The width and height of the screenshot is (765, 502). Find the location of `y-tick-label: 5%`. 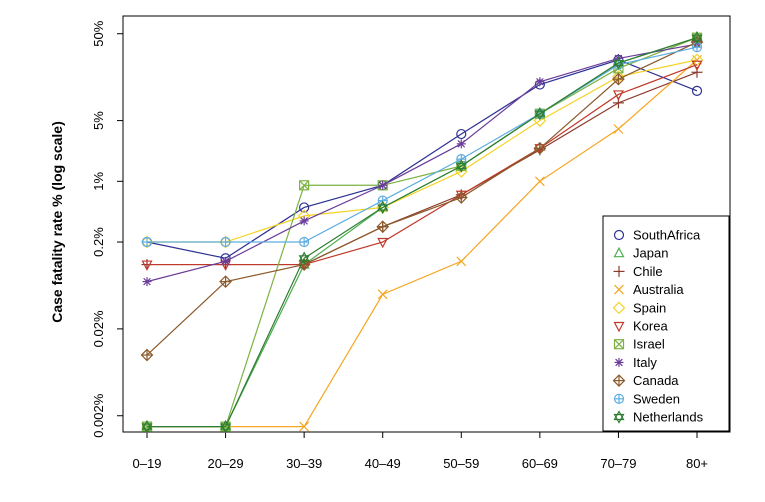

y-tick-label: 5% is located at coordinates (98, 120).